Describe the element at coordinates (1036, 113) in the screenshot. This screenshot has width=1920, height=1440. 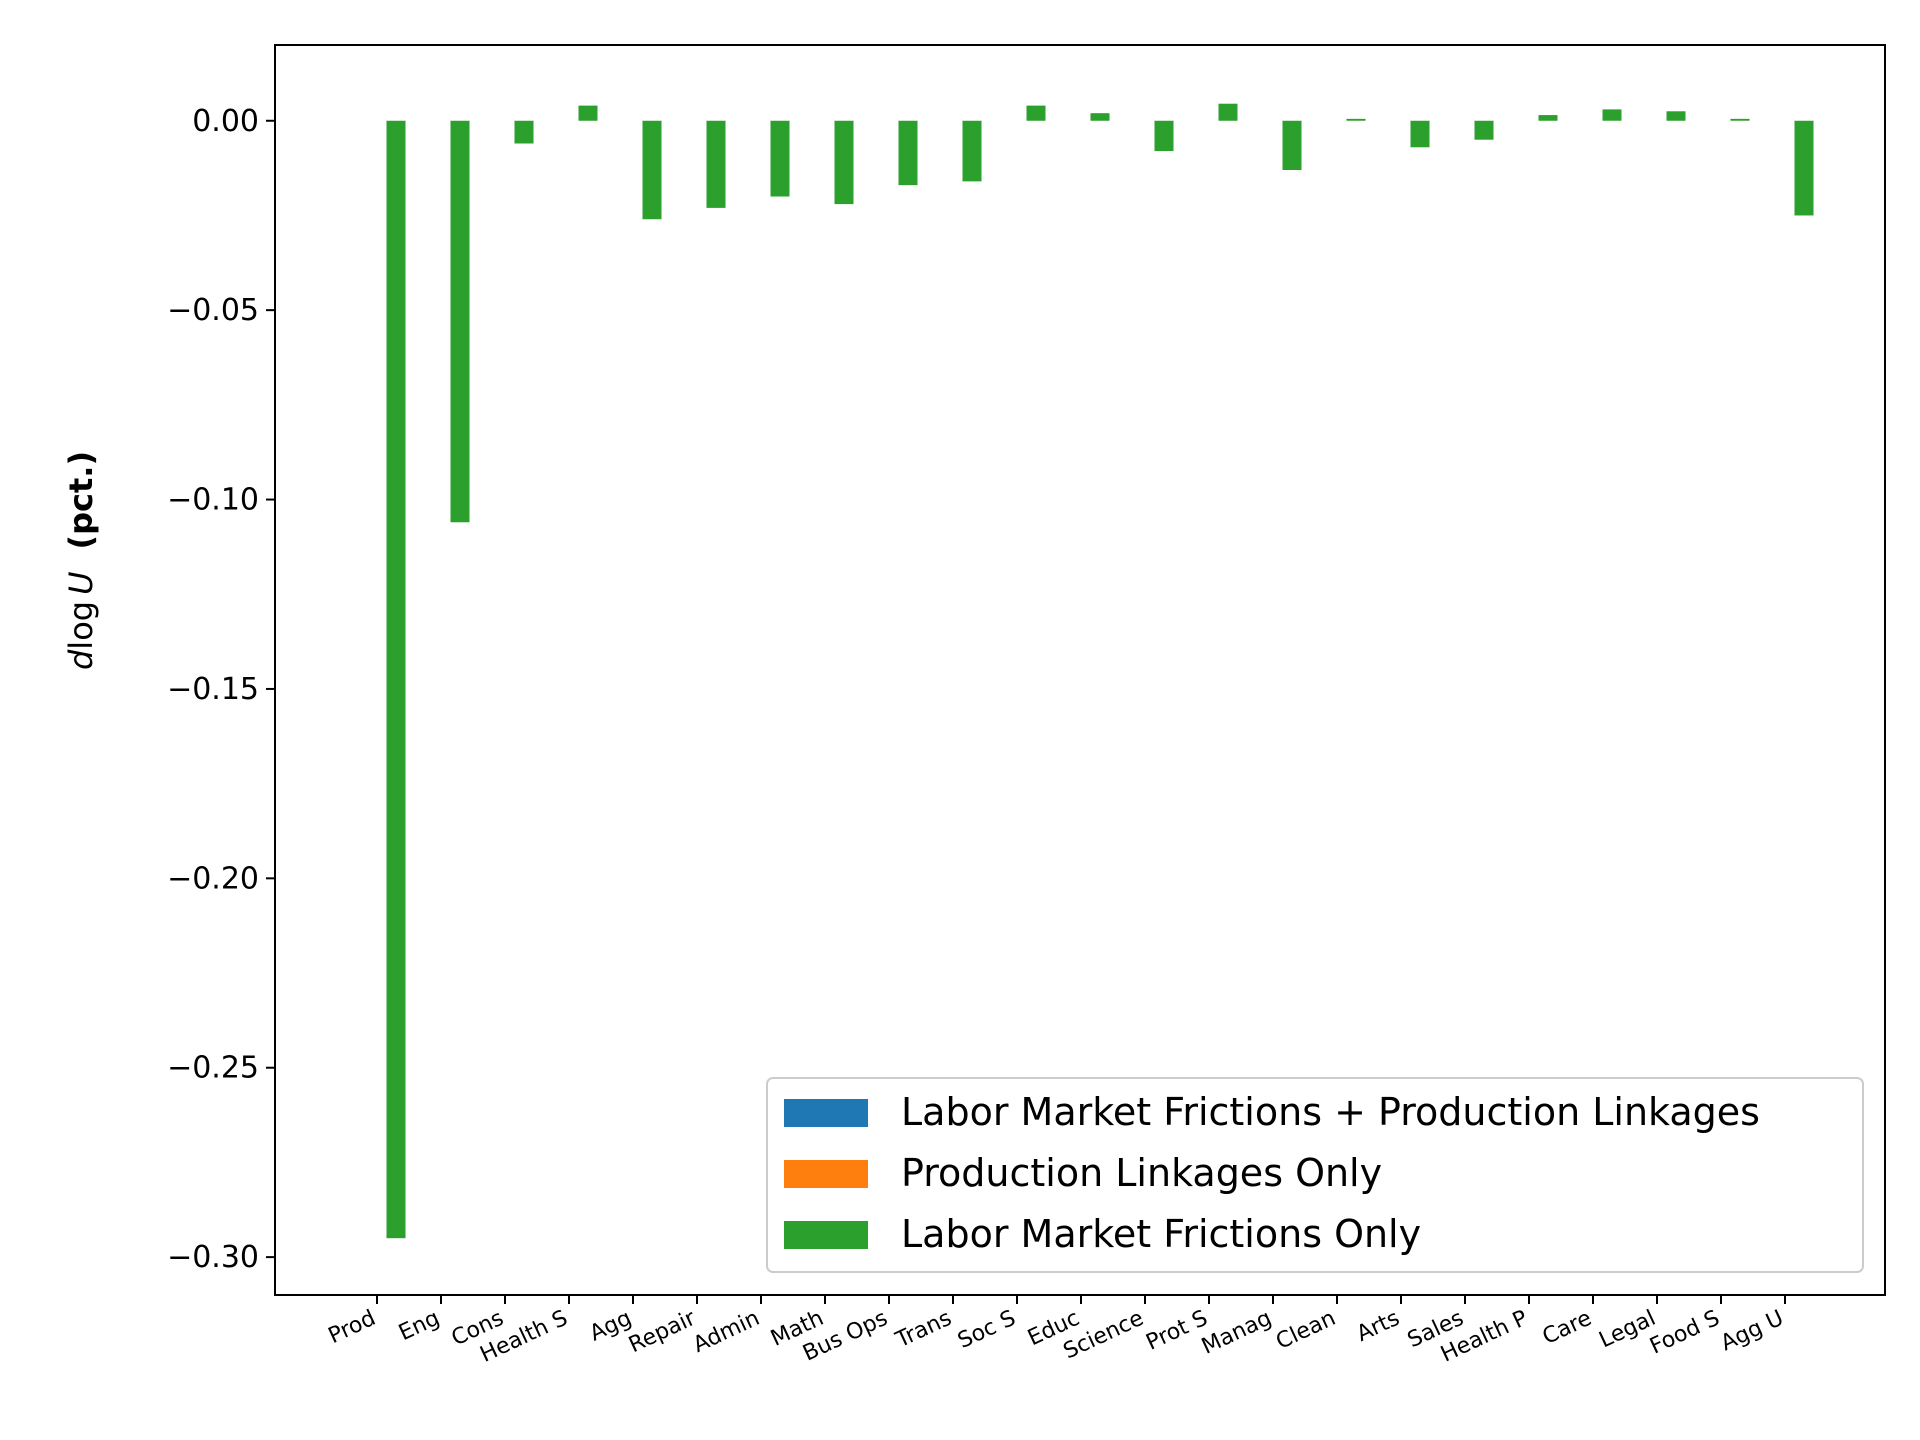
I see `bar-soc-s-s2` at that location.